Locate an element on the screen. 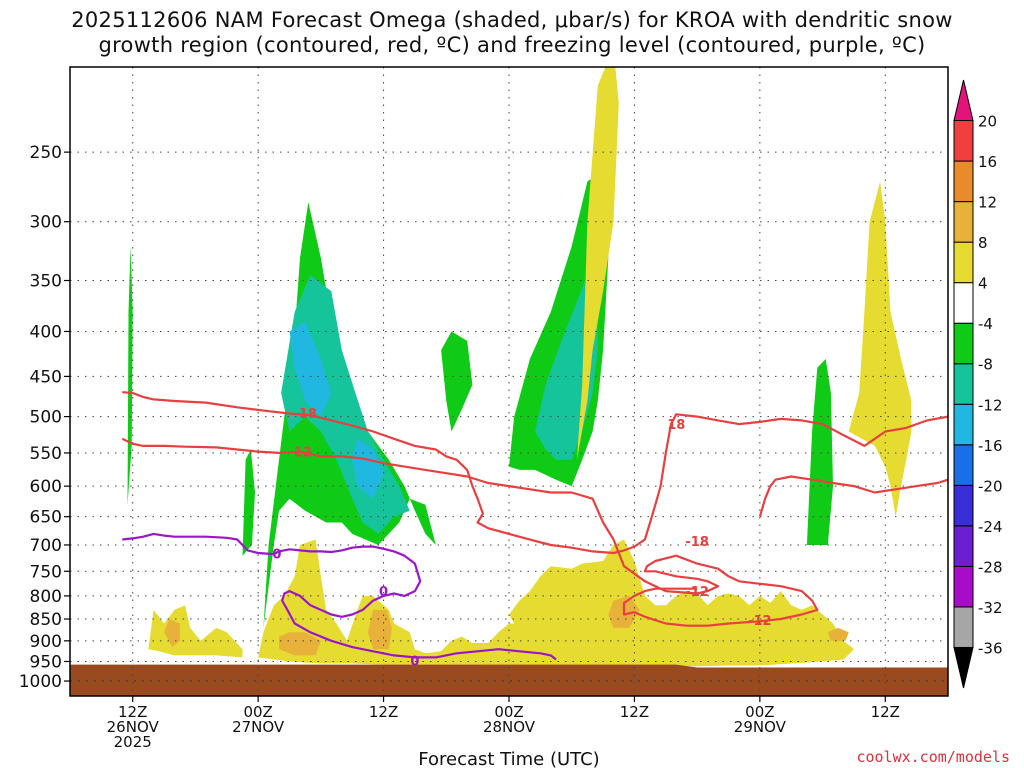  freezing-level-contour is located at coordinates (339, 596).